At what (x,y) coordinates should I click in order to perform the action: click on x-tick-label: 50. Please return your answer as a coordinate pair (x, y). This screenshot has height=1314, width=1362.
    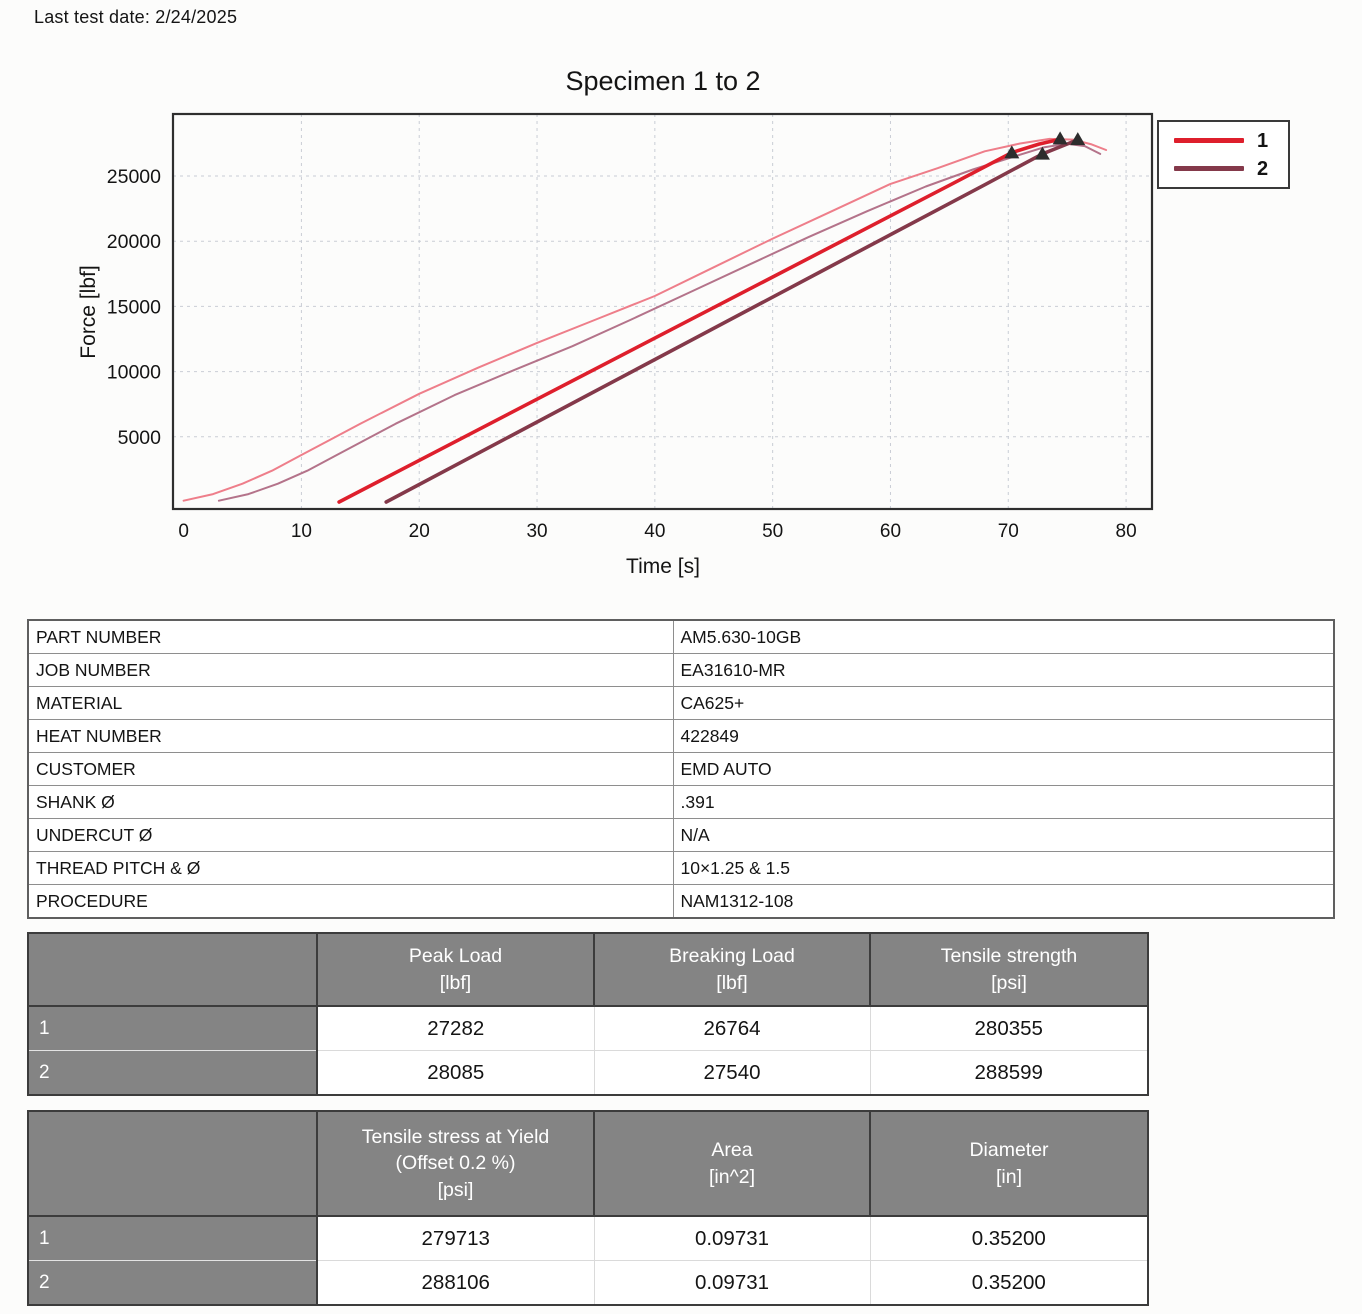
    Looking at the image, I should click on (772, 531).